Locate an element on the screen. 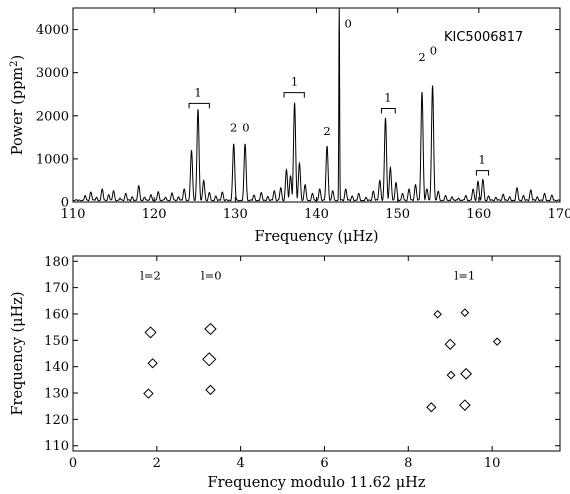 This screenshot has height=494, width=570. degree-group-label: l=1 is located at coordinates (465, 276).